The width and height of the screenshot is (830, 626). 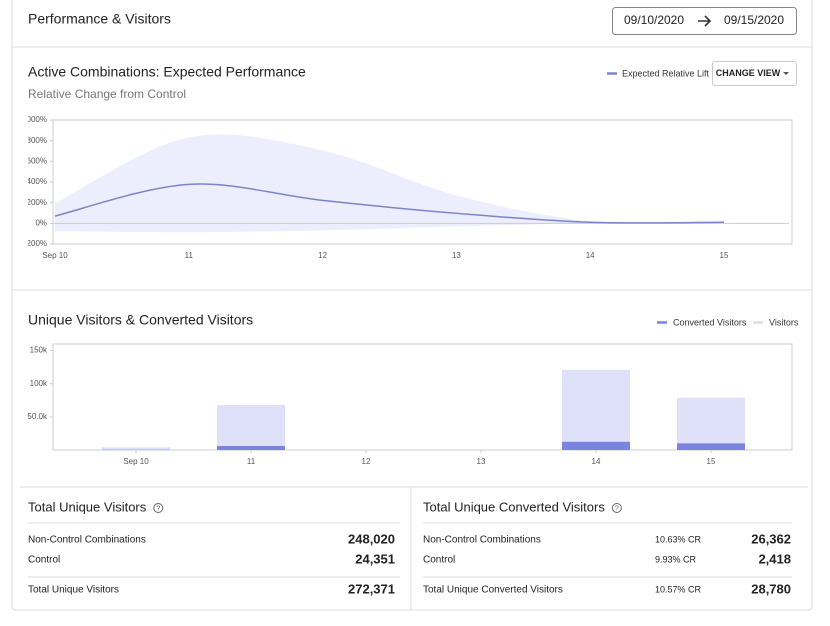 What do you see at coordinates (375, 558) in the screenshot?
I see `row-value: 24,351` at bounding box center [375, 558].